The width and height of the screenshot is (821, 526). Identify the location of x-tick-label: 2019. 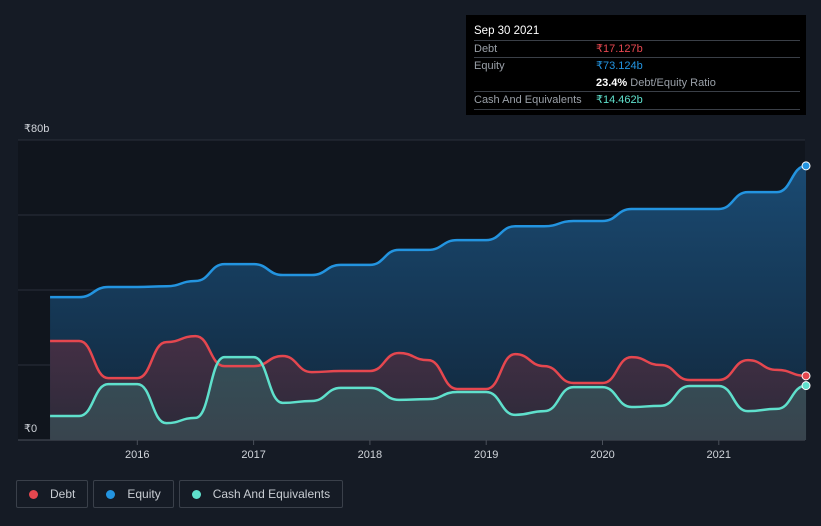
(486, 455).